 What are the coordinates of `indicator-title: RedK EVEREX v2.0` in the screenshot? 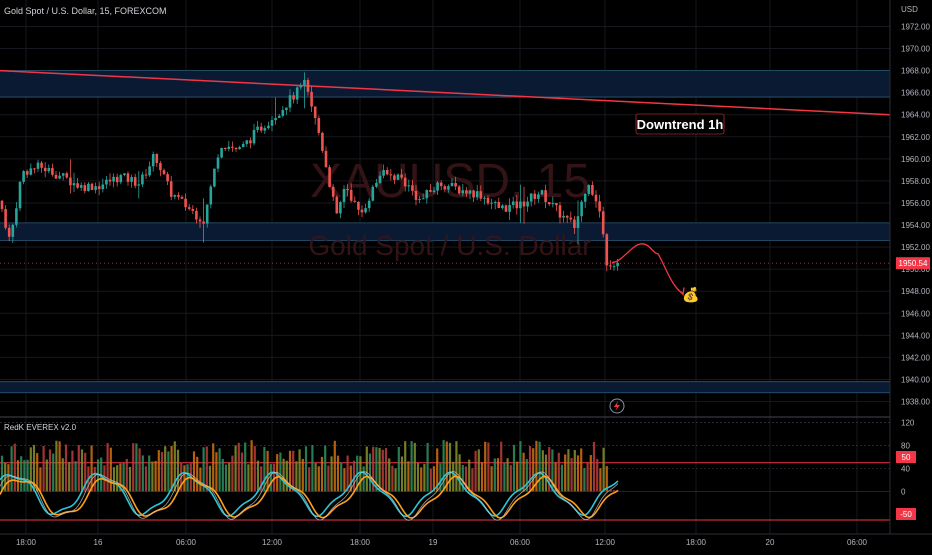 It's located at (40, 427).